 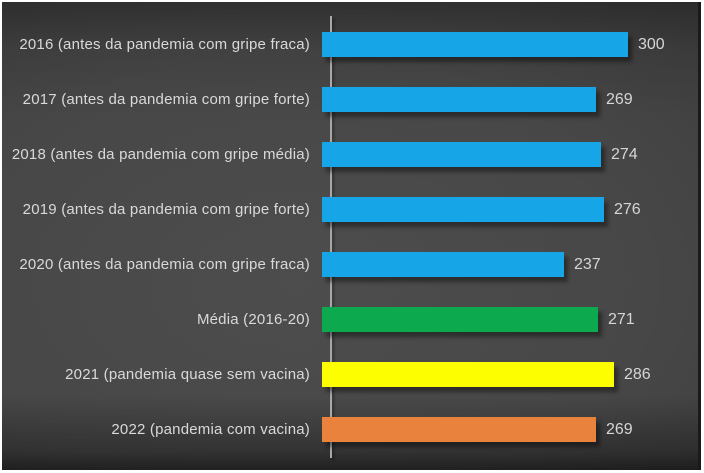 I want to click on category-label: 2017 (antes da pandemia com gripe forte), so click(x=166, y=99).